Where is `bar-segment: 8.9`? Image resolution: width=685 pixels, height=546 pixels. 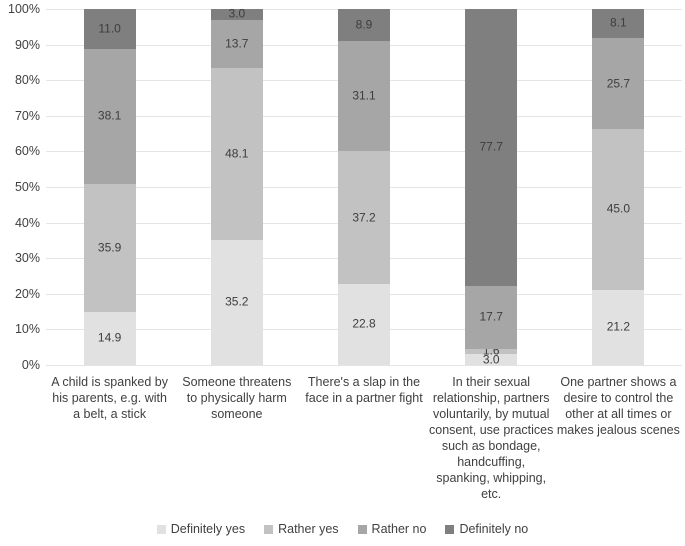 bar-segment: 8.9 is located at coordinates (364, 25).